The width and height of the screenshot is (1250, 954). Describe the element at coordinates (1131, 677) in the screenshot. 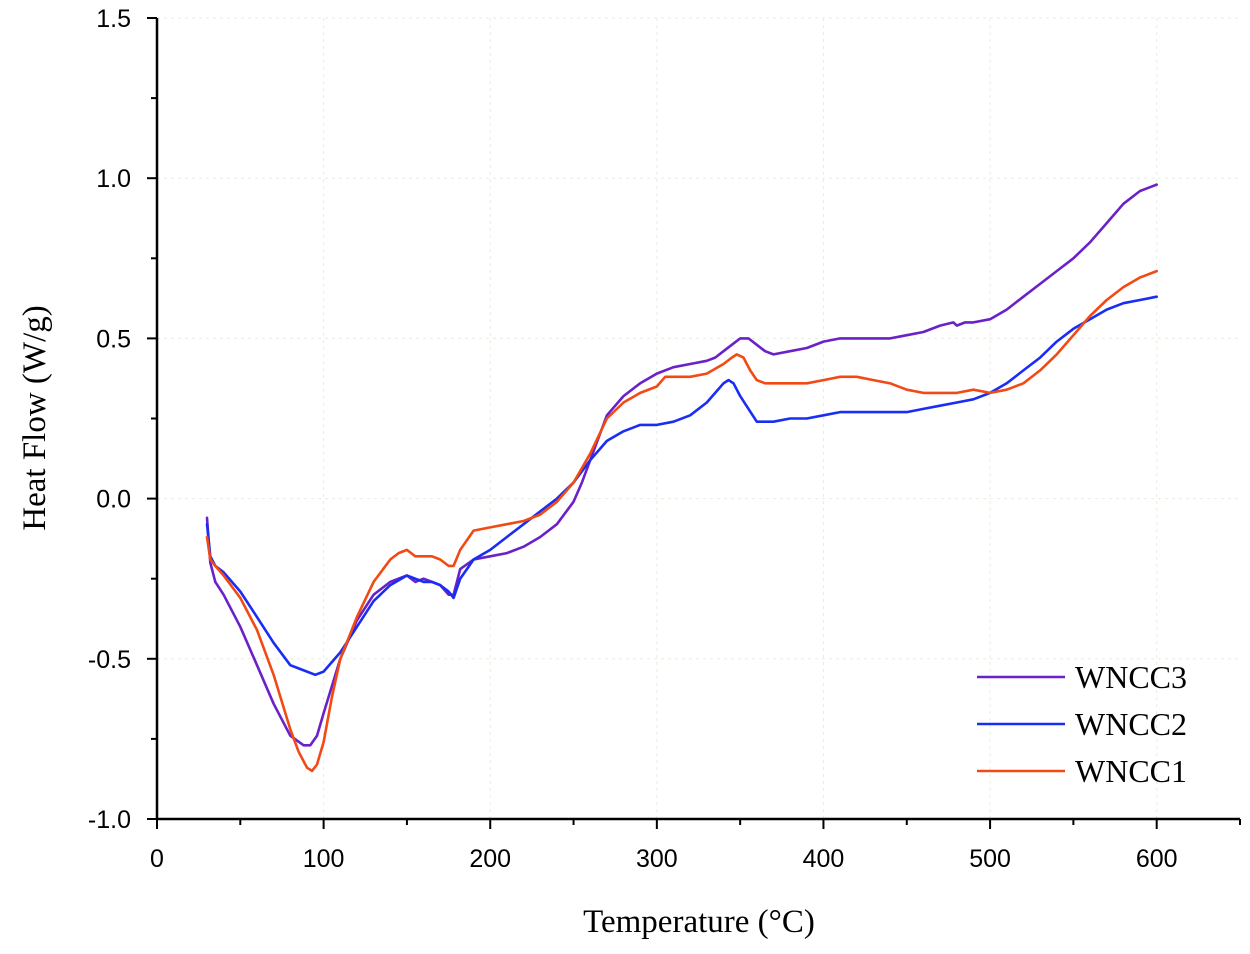

I see `legend-label-wncc3: WNCC3` at that location.